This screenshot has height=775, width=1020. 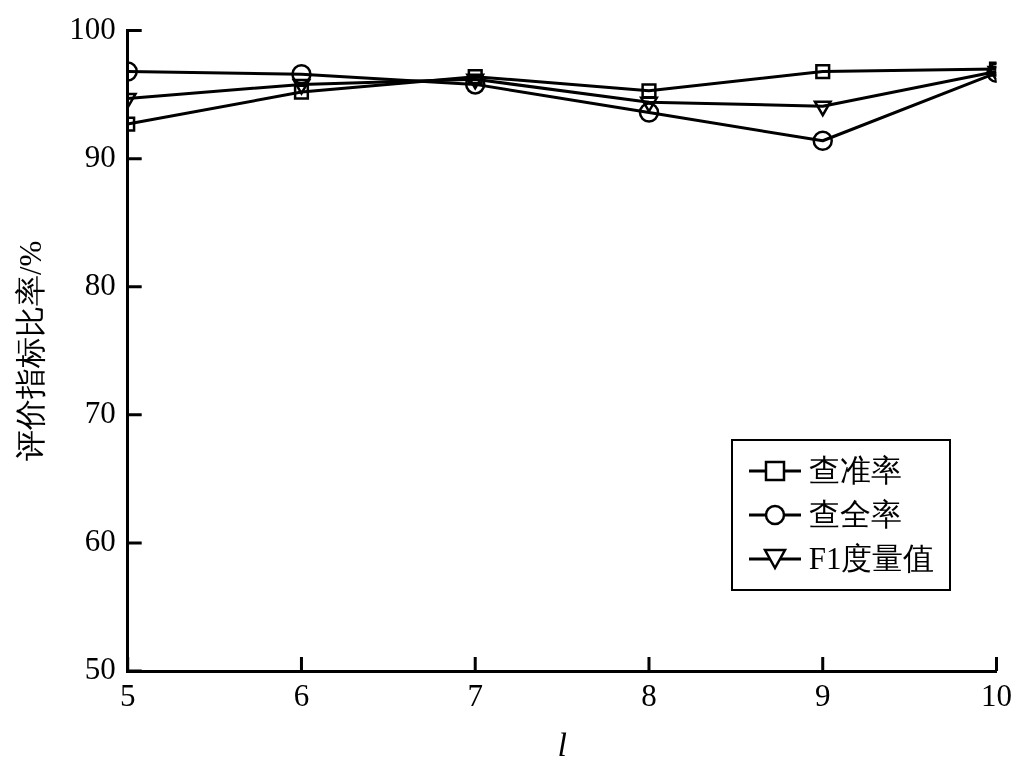 What do you see at coordinates (562, 744) in the screenshot?
I see `x-axis-title: l` at bounding box center [562, 744].